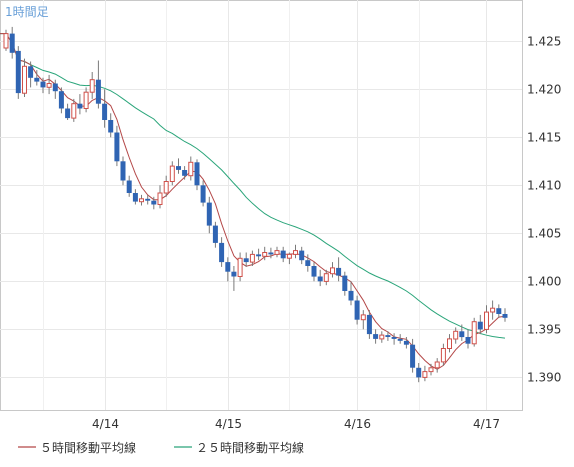 Image resolution: width=574 pixels, height=467 pixels. Describe the element at coordinates (544, 90) in the screenshot. I see `y-tick-label: 1.420` at that location.